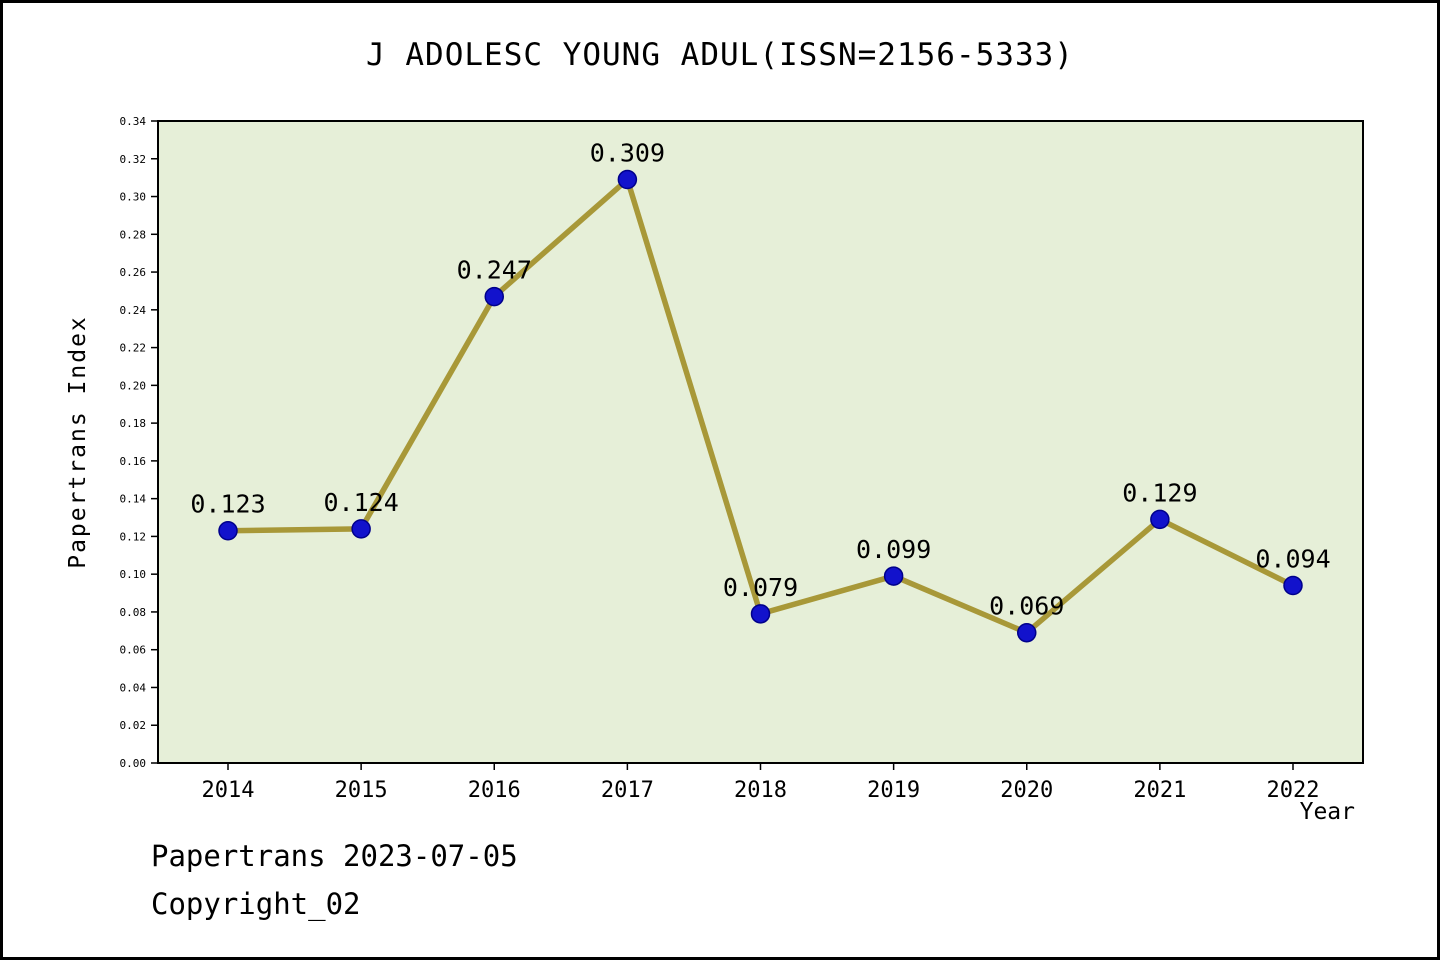 This screenshot has width=1440, height=960. Describe the element at coordinates (360, 502) in the screenshot. I see `svg-text: 0.124` at that location.